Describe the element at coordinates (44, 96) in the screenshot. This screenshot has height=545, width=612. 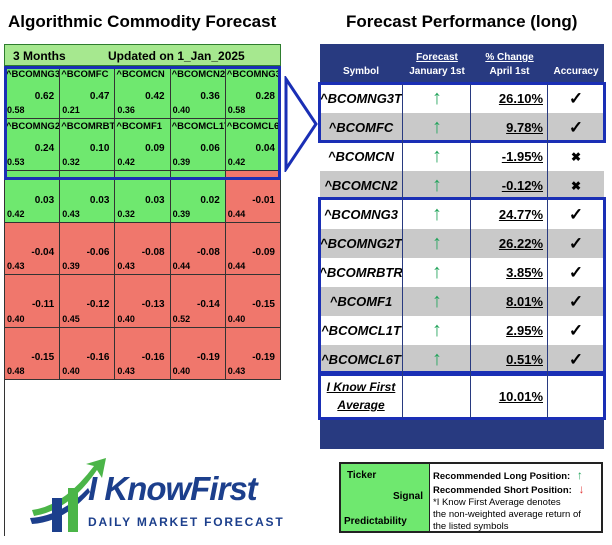
I see `cell-signal: 0.62` at that location.